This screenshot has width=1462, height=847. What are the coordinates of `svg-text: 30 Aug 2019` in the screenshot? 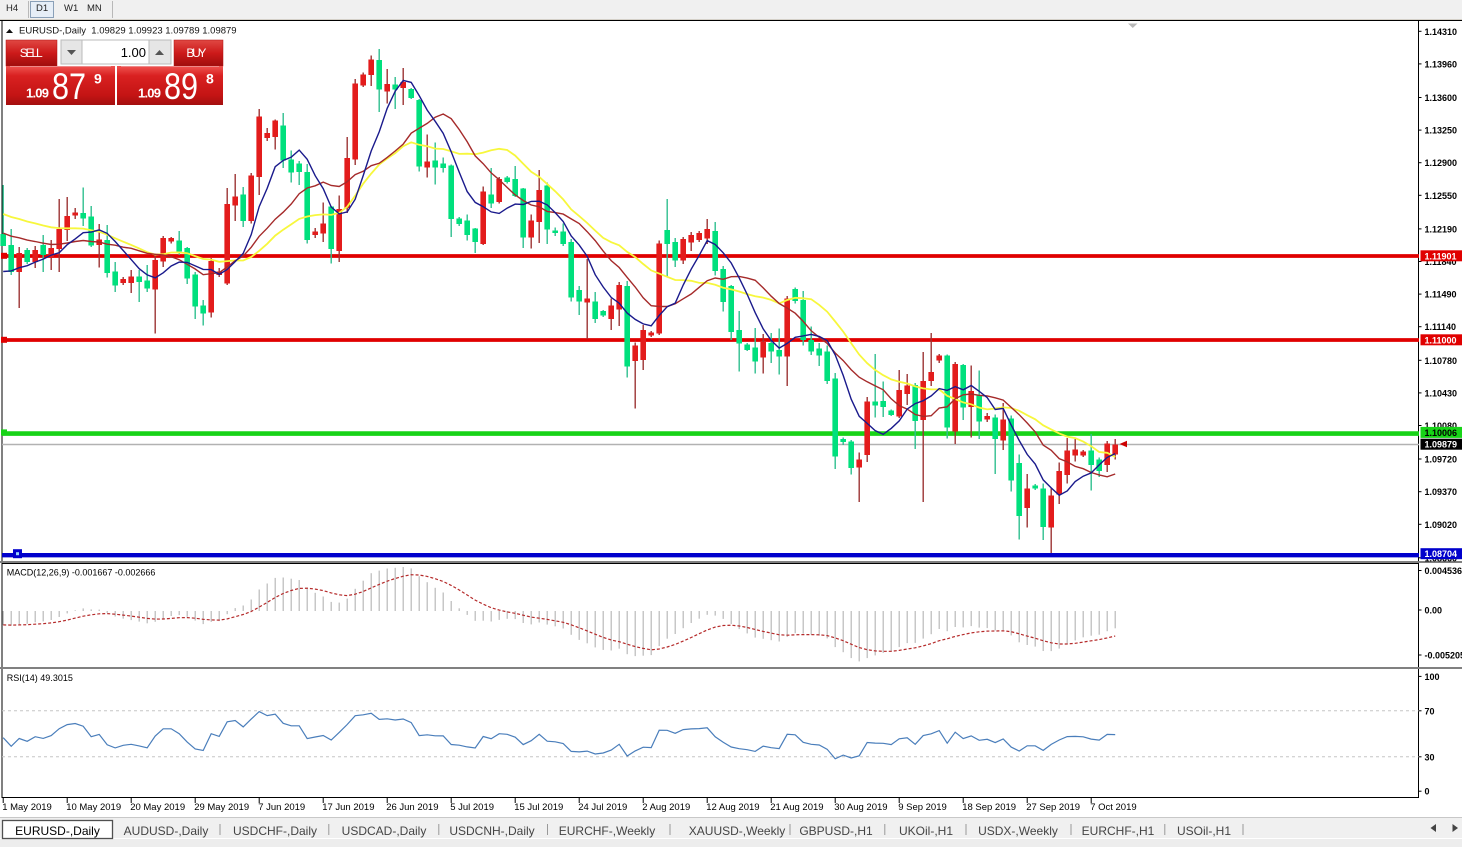 It's located at (860, 807).